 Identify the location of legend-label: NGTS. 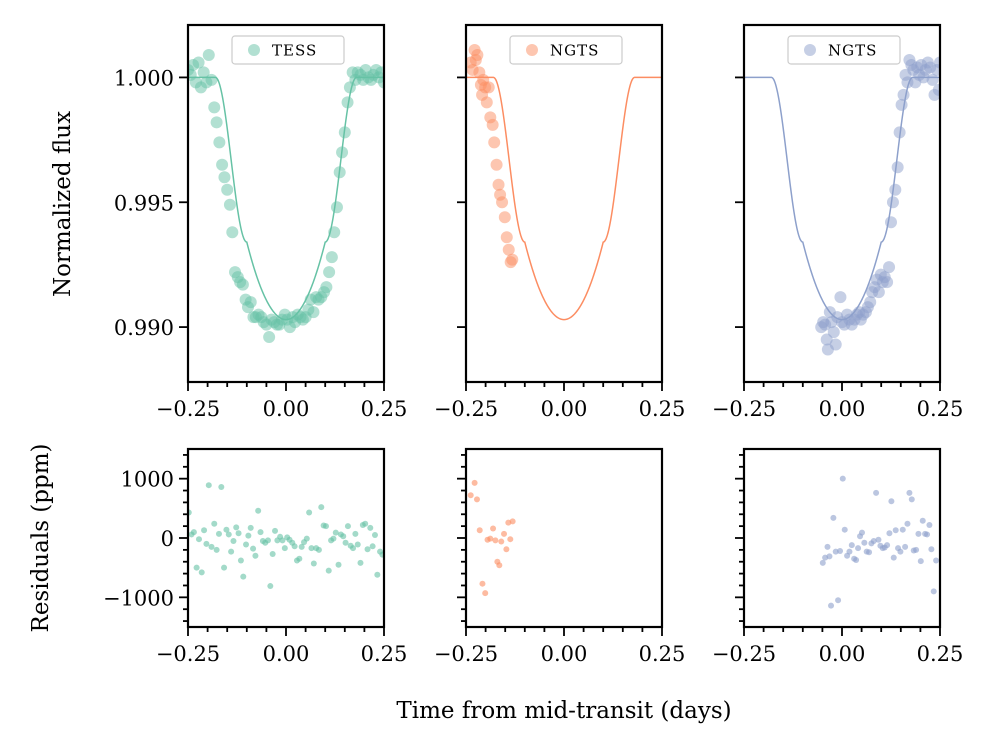
(574, 51).